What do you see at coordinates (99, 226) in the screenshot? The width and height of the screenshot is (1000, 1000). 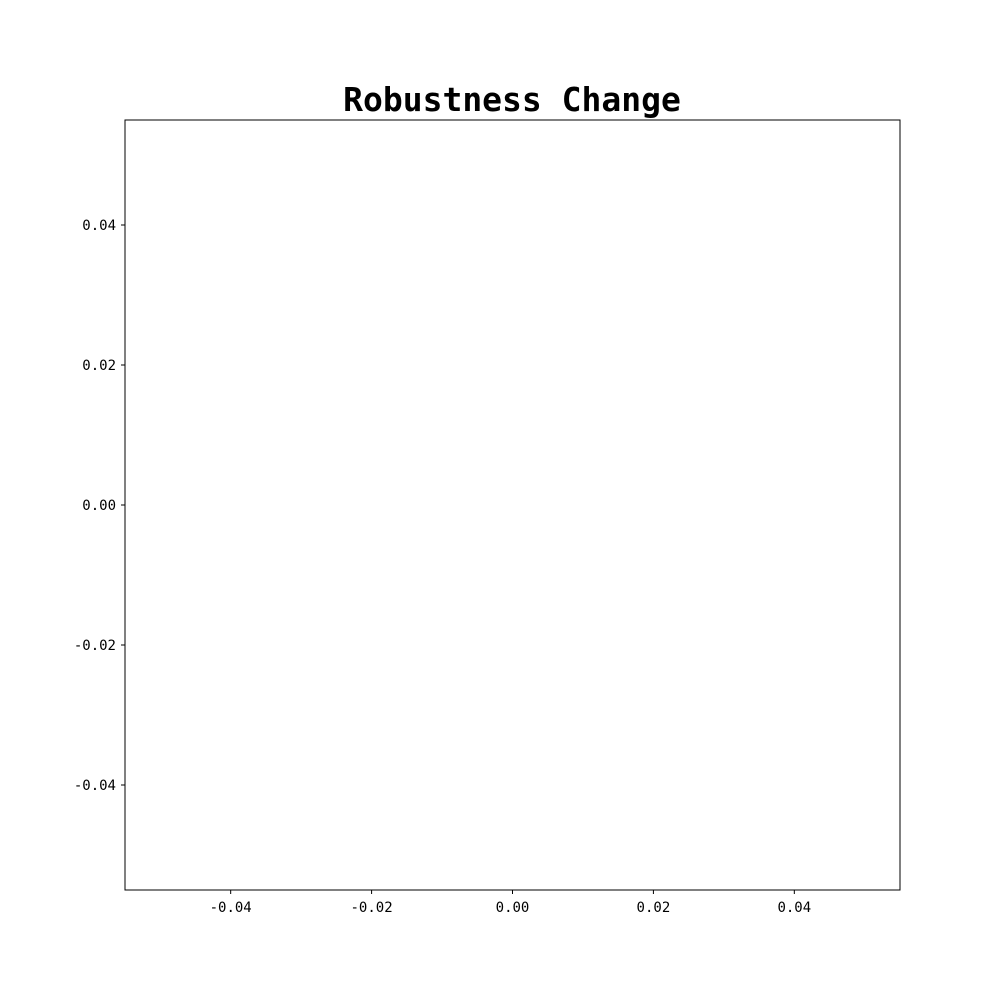 I see `y-tick-label: 0.04` at bounding box center [99, 226].